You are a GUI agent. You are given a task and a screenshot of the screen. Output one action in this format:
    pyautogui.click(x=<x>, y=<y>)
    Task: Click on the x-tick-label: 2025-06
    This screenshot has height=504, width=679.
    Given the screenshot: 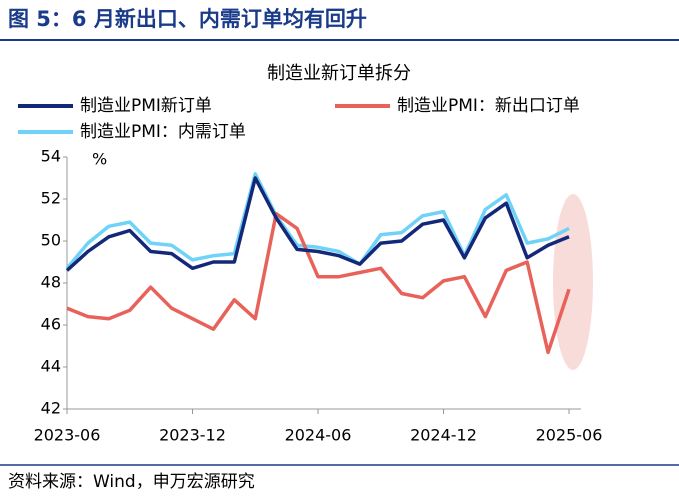 What is the action you would take?
    pyautogui.click(x=569, y=435)
    